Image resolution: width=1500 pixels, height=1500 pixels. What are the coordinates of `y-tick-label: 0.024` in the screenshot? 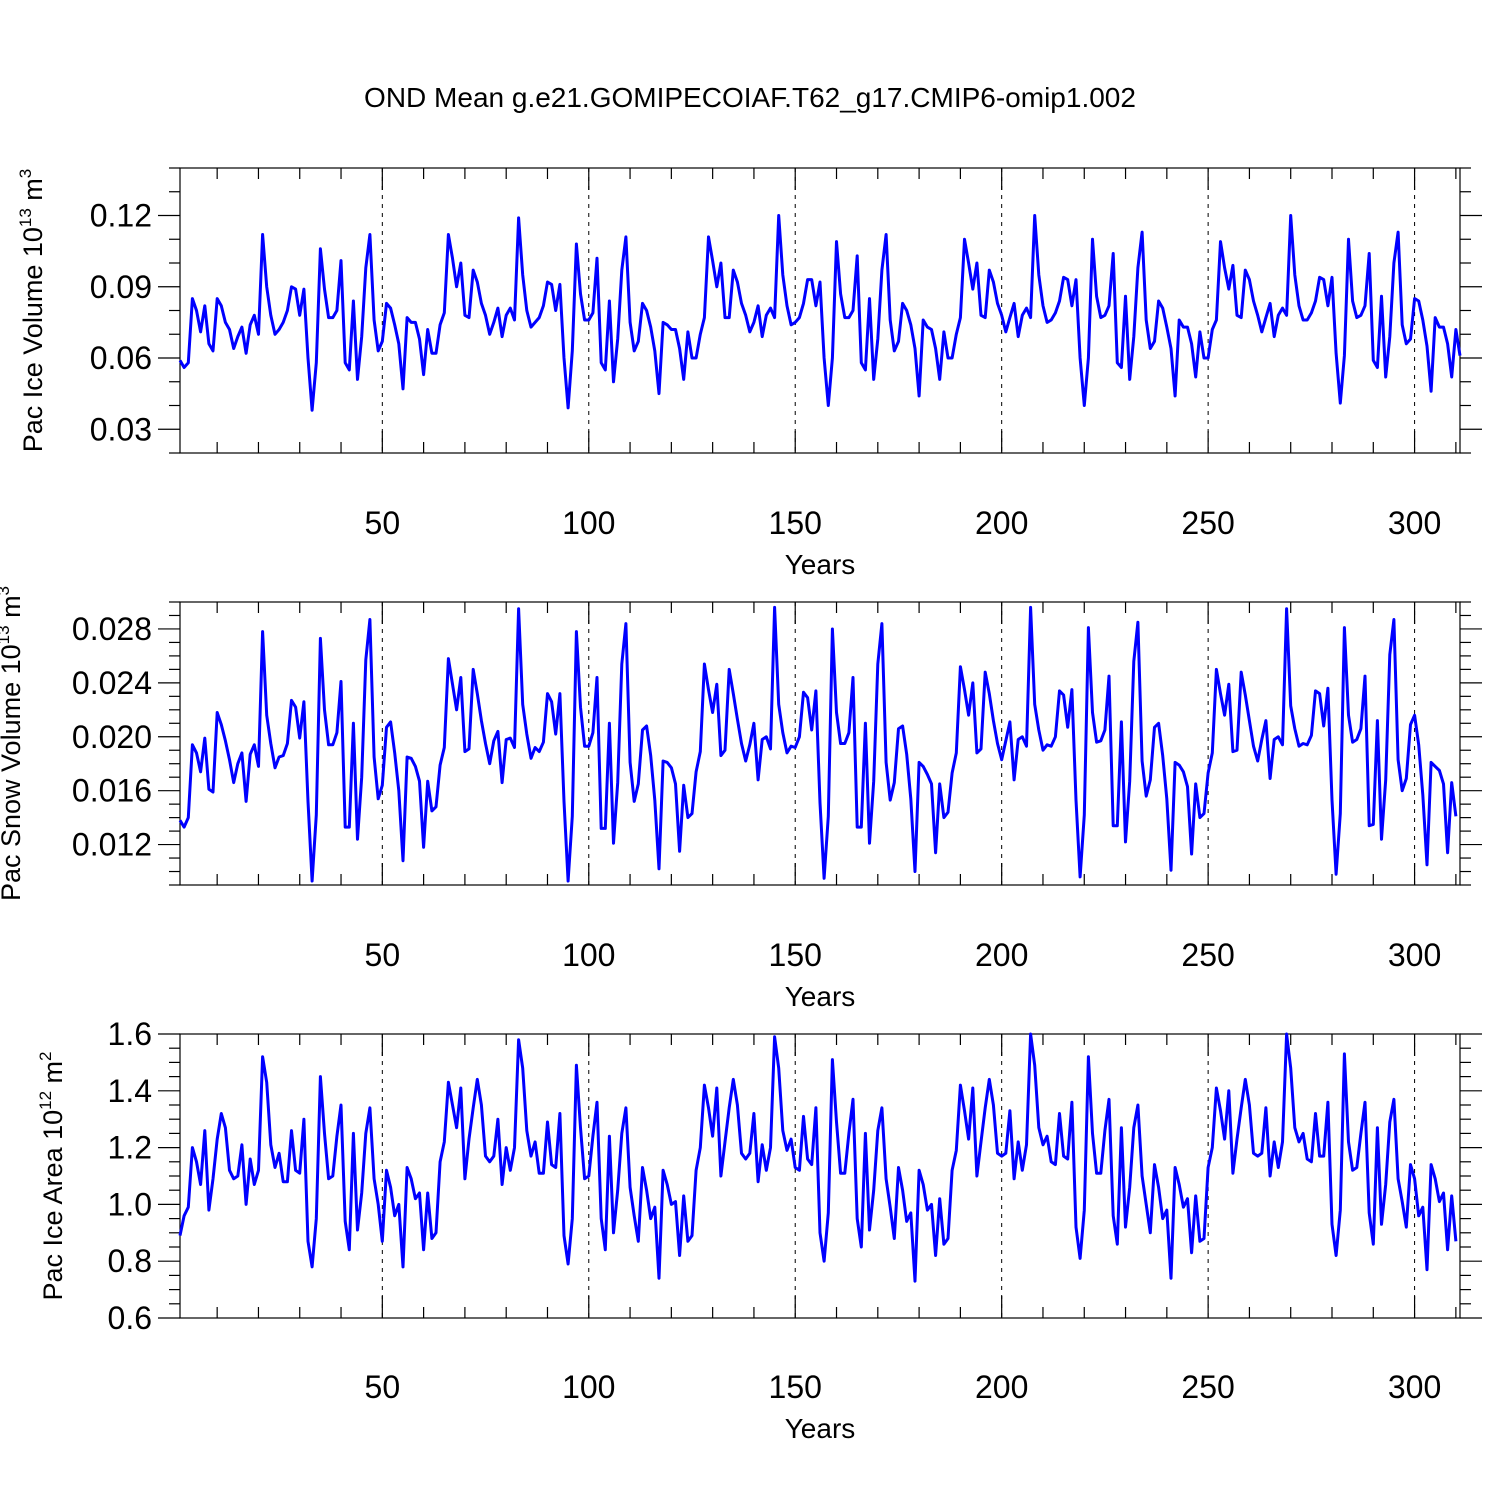 It's located at (112, 683).